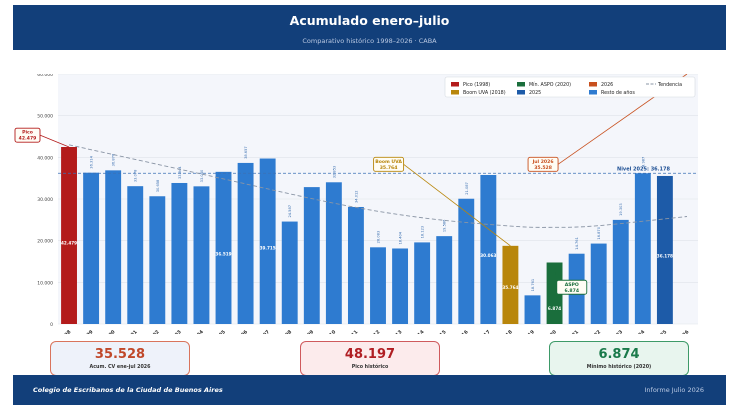 The width and height of the screenshot is (730, 410). Describe the element at coordinates (45, 117) in the screenshot. I see `y-tick-label: 50.000` at that location.